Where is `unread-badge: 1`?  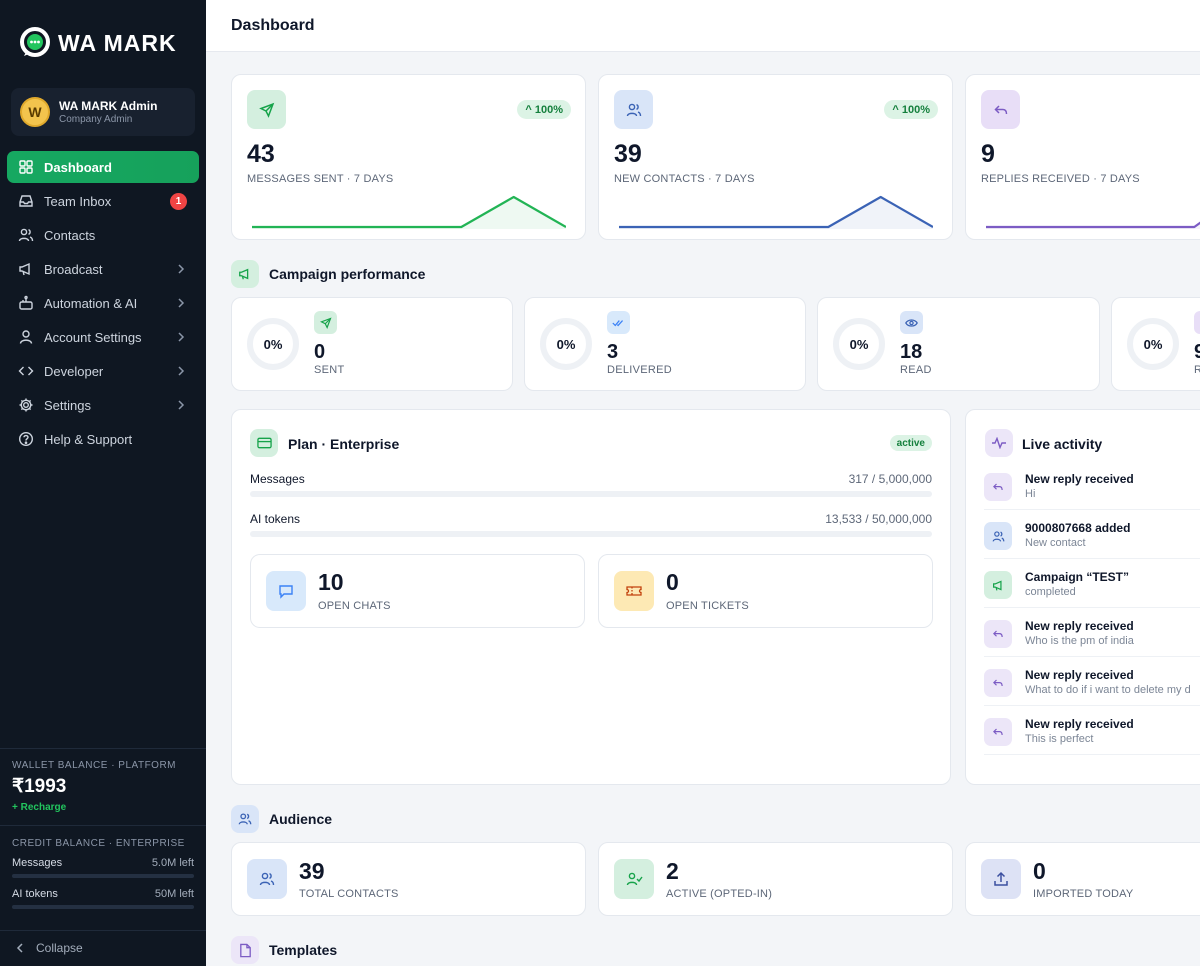 unread-badge: 1 is located at coordinates (178, 201).